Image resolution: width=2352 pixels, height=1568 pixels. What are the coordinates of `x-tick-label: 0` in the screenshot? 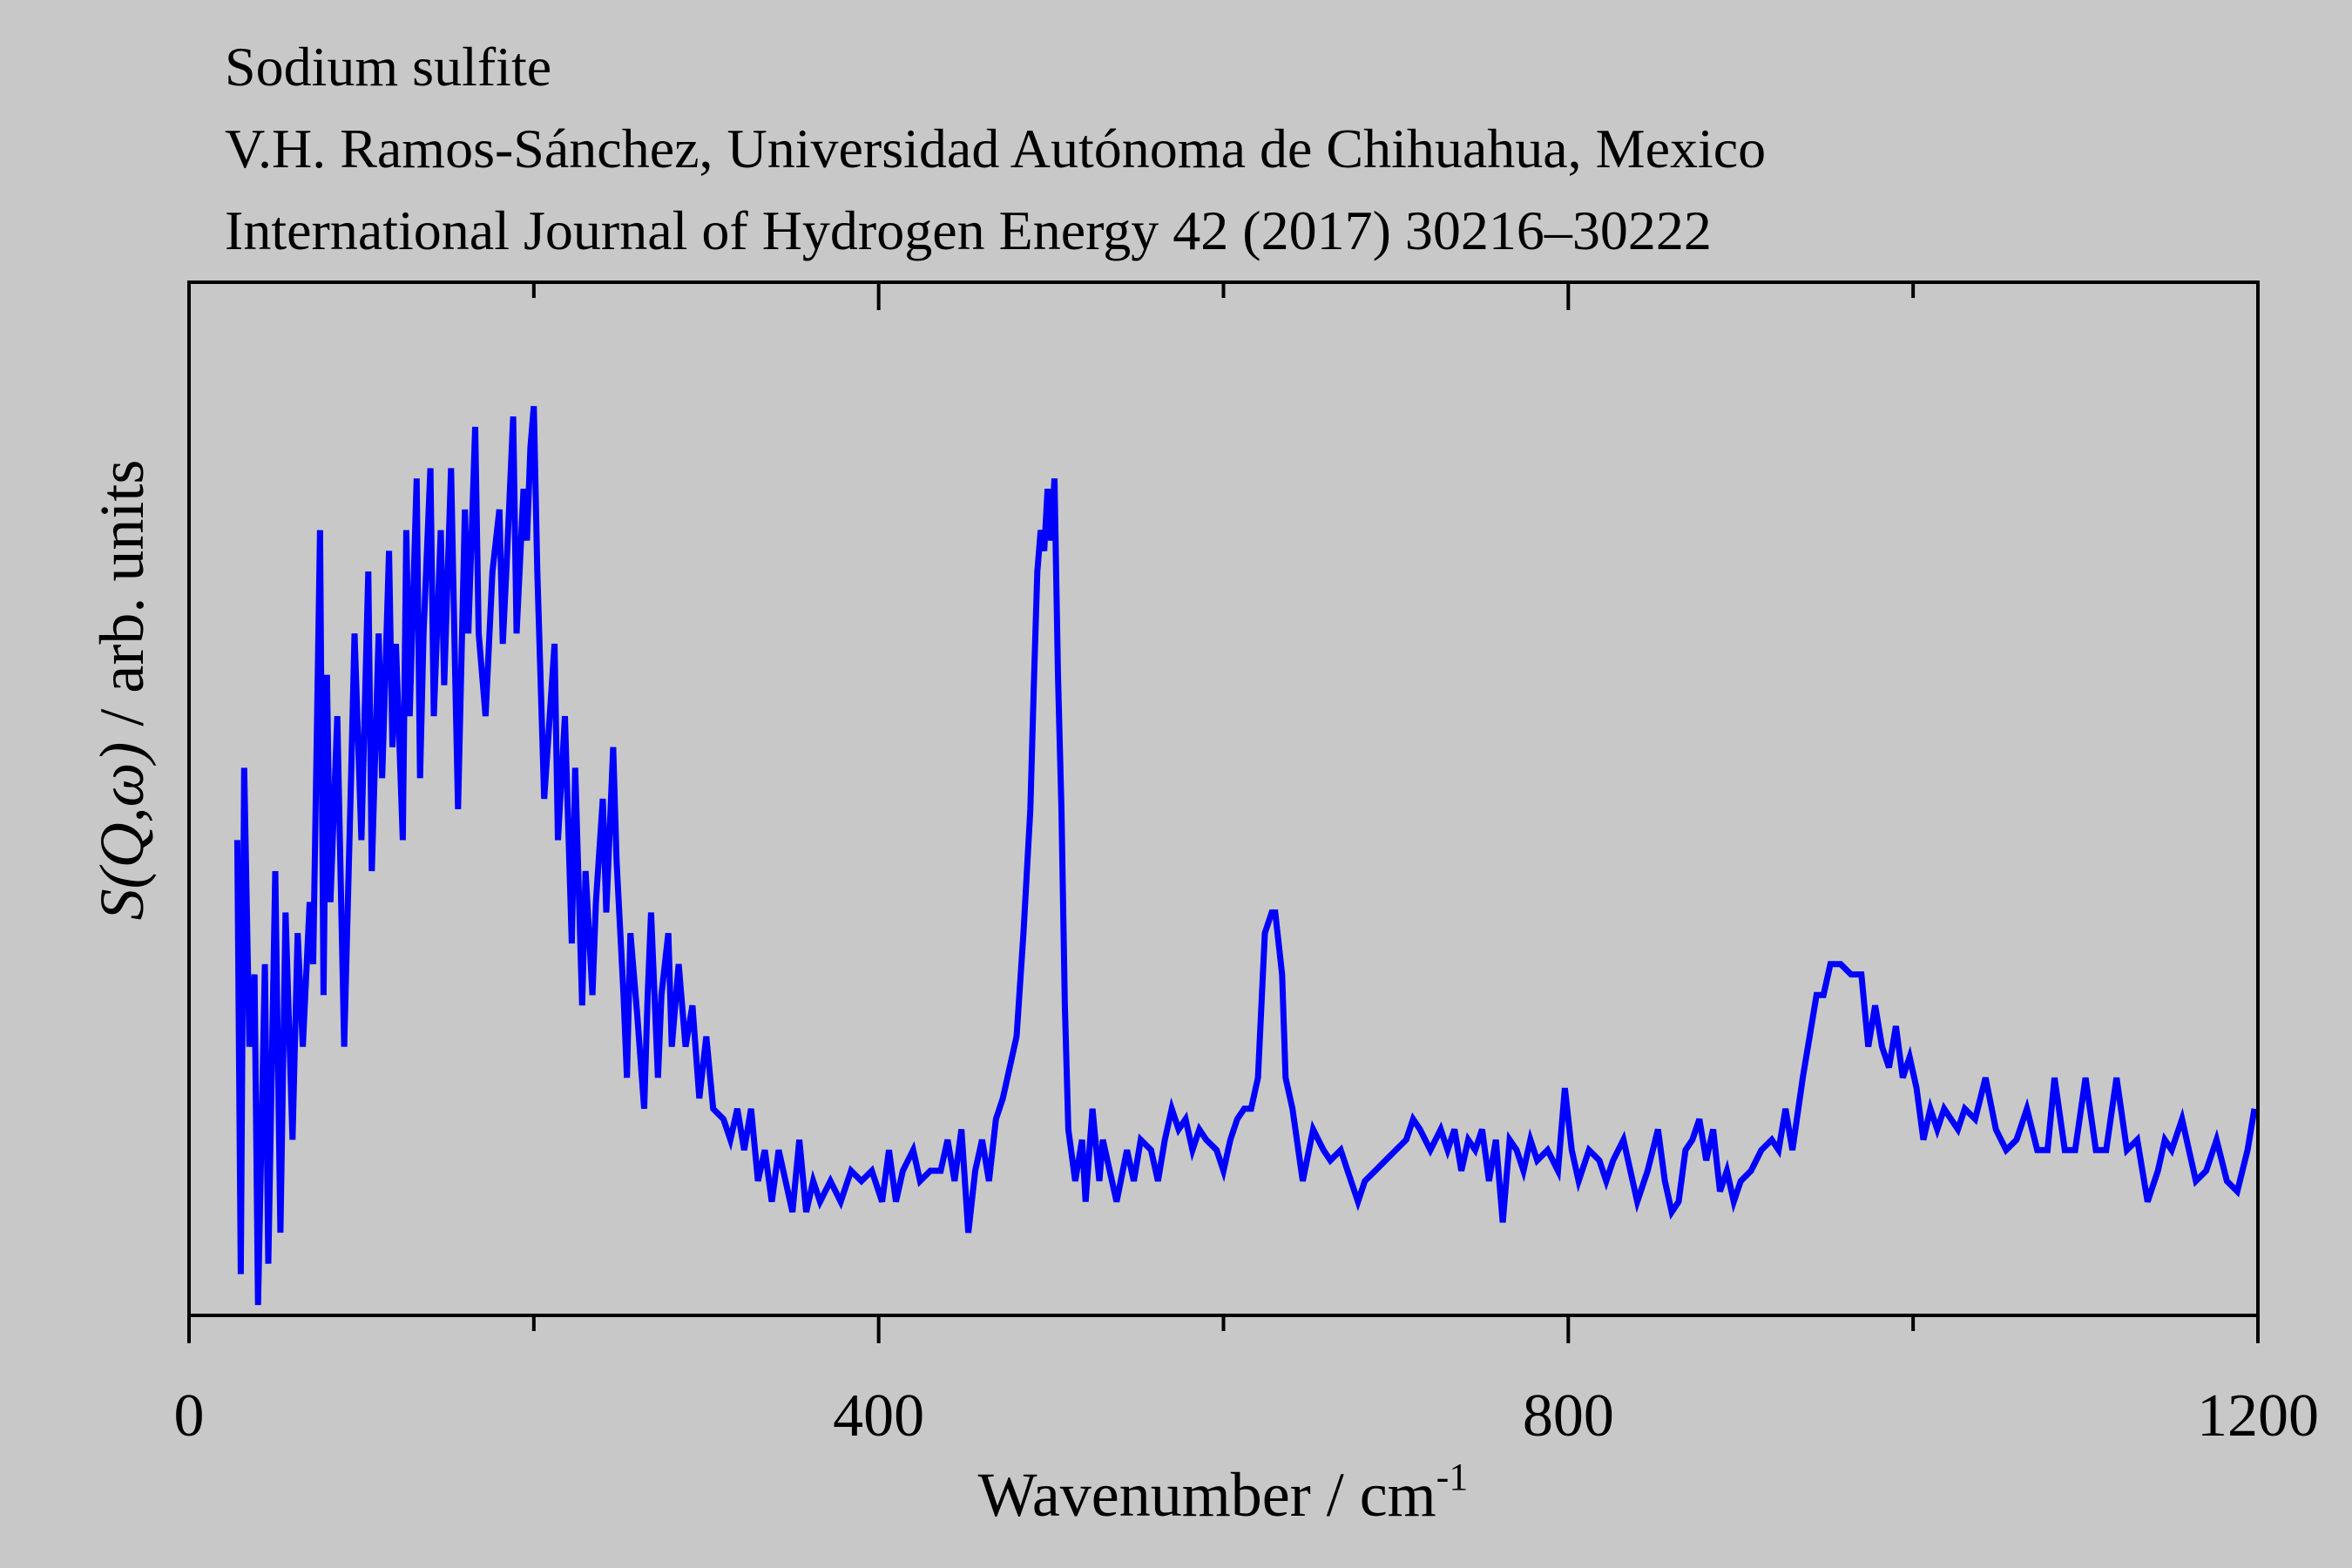 It's located at (189, 1416).